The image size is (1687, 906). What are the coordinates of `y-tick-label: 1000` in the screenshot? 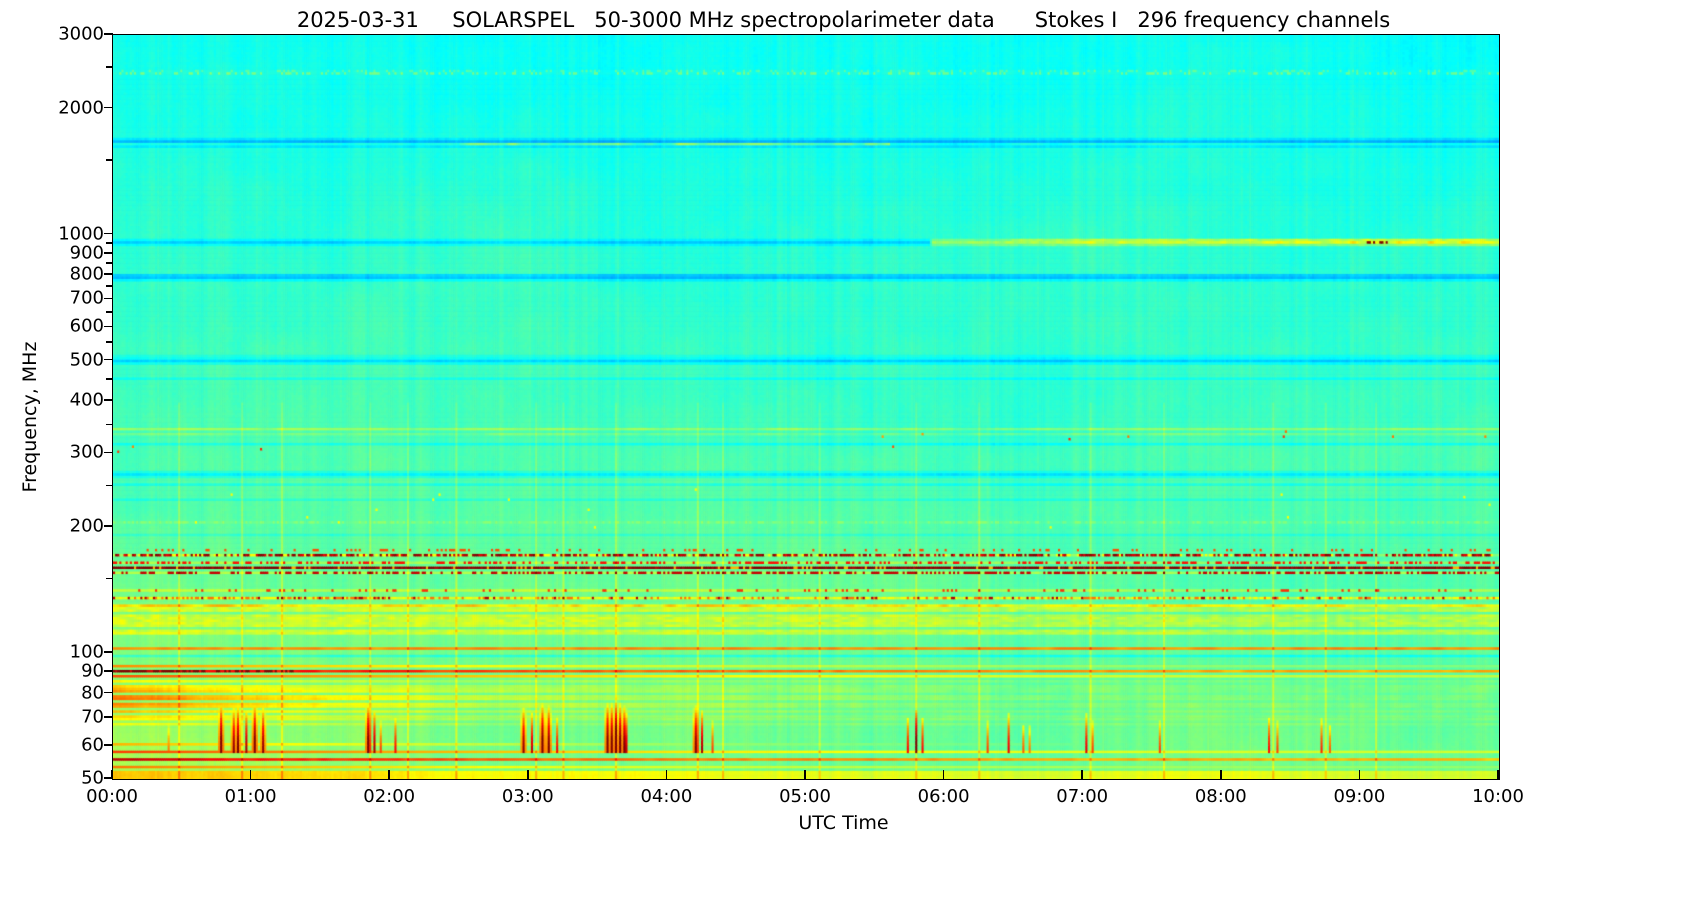 It's located at (81, 234).